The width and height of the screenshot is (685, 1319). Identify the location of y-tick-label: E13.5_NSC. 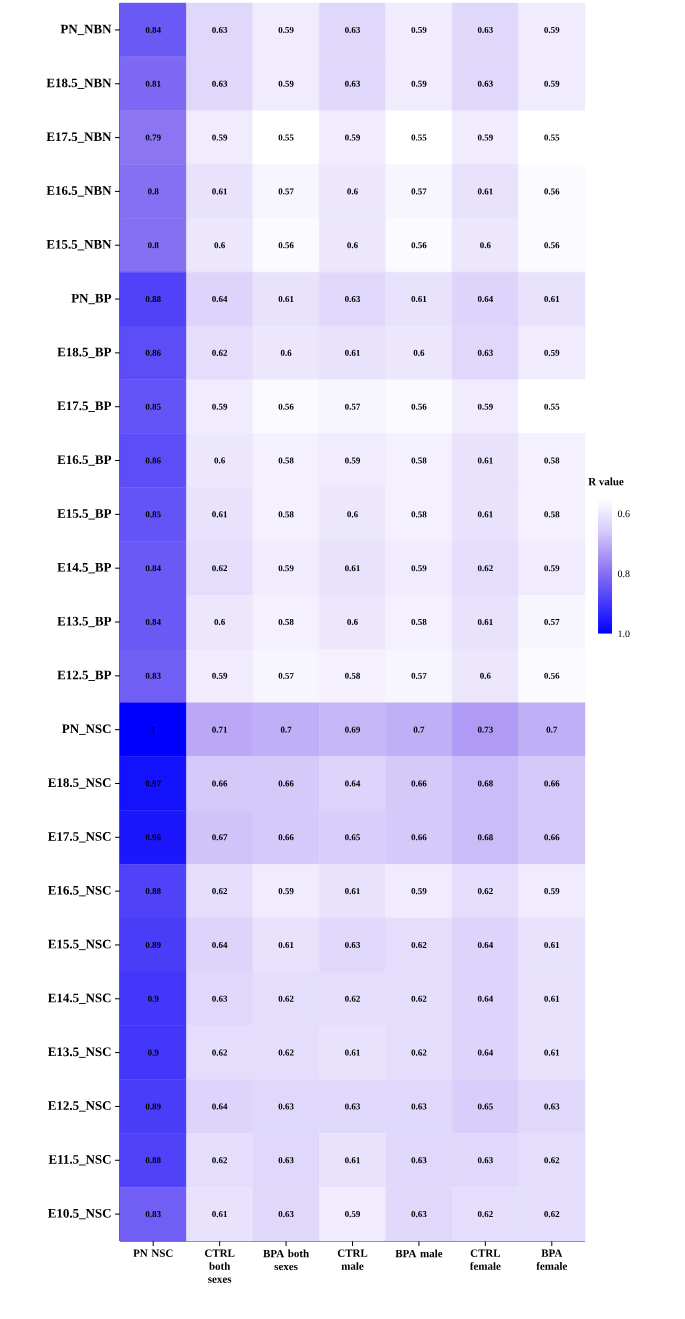
(79, 1052).